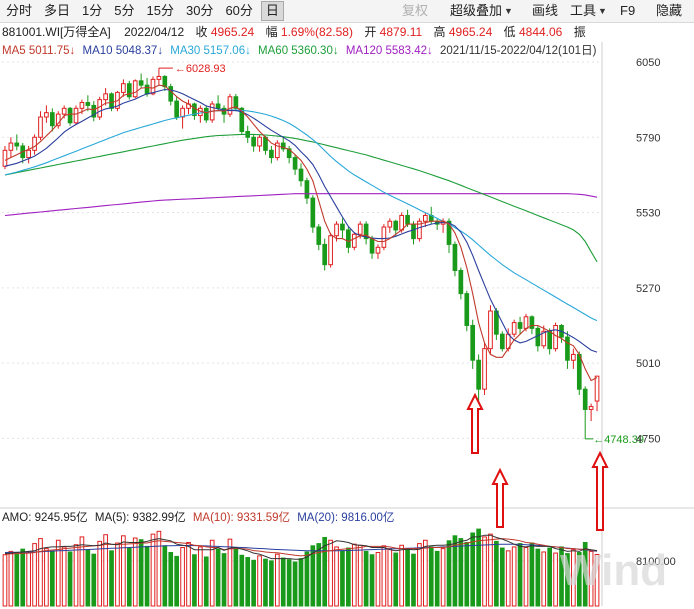 This screenshot has height=609, width=694. I want to click on ma120-line, so click(301, 205).